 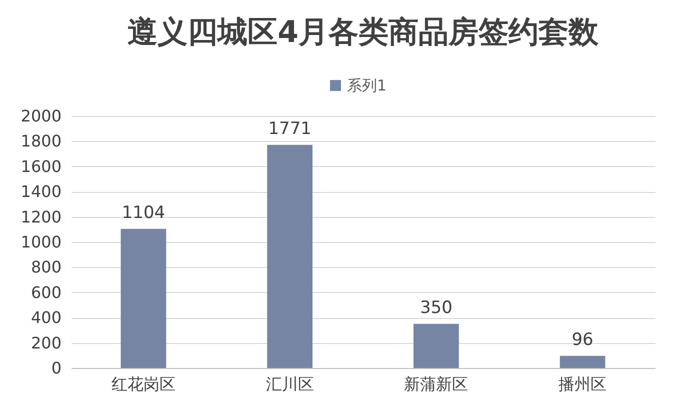 What do you see at coordinates (367, 85) in the screenshot?
I see `legend-label: 系列1` at bounding box center [367, 85].